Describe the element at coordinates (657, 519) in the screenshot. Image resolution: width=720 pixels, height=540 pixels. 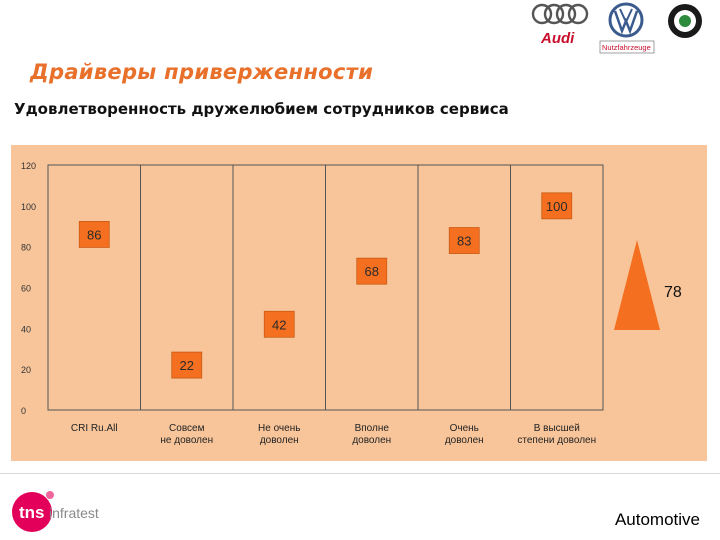
I see `footer-automotive-label: Automotive` at that location.